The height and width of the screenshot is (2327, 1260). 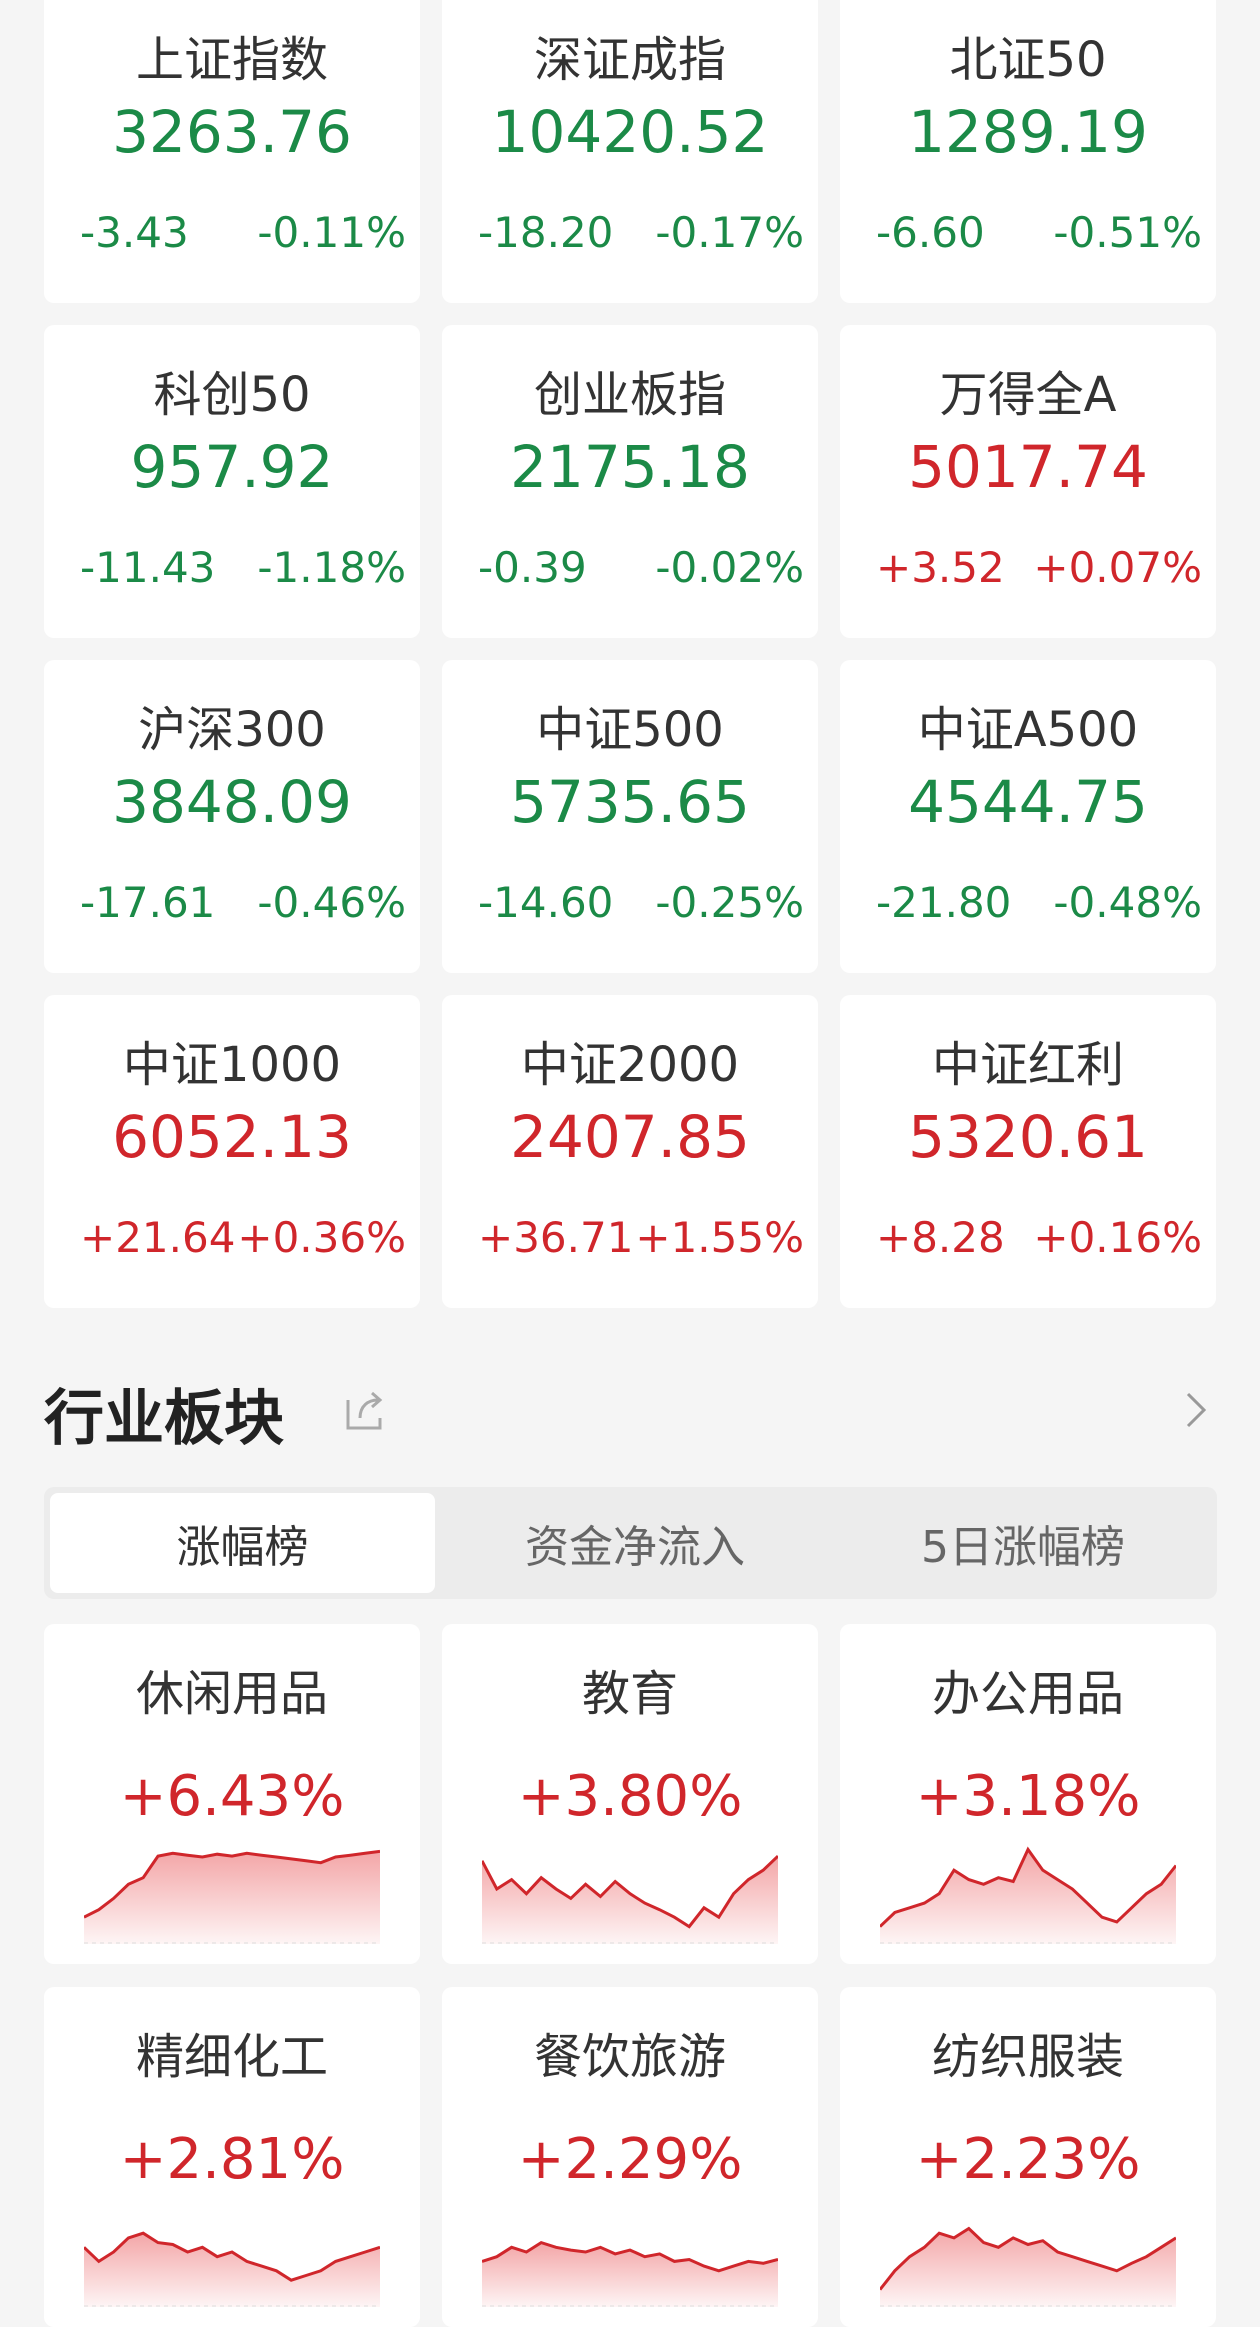 I want to click on index-change-row: -6.60 -0.51%, so click(x=1028, y=232).